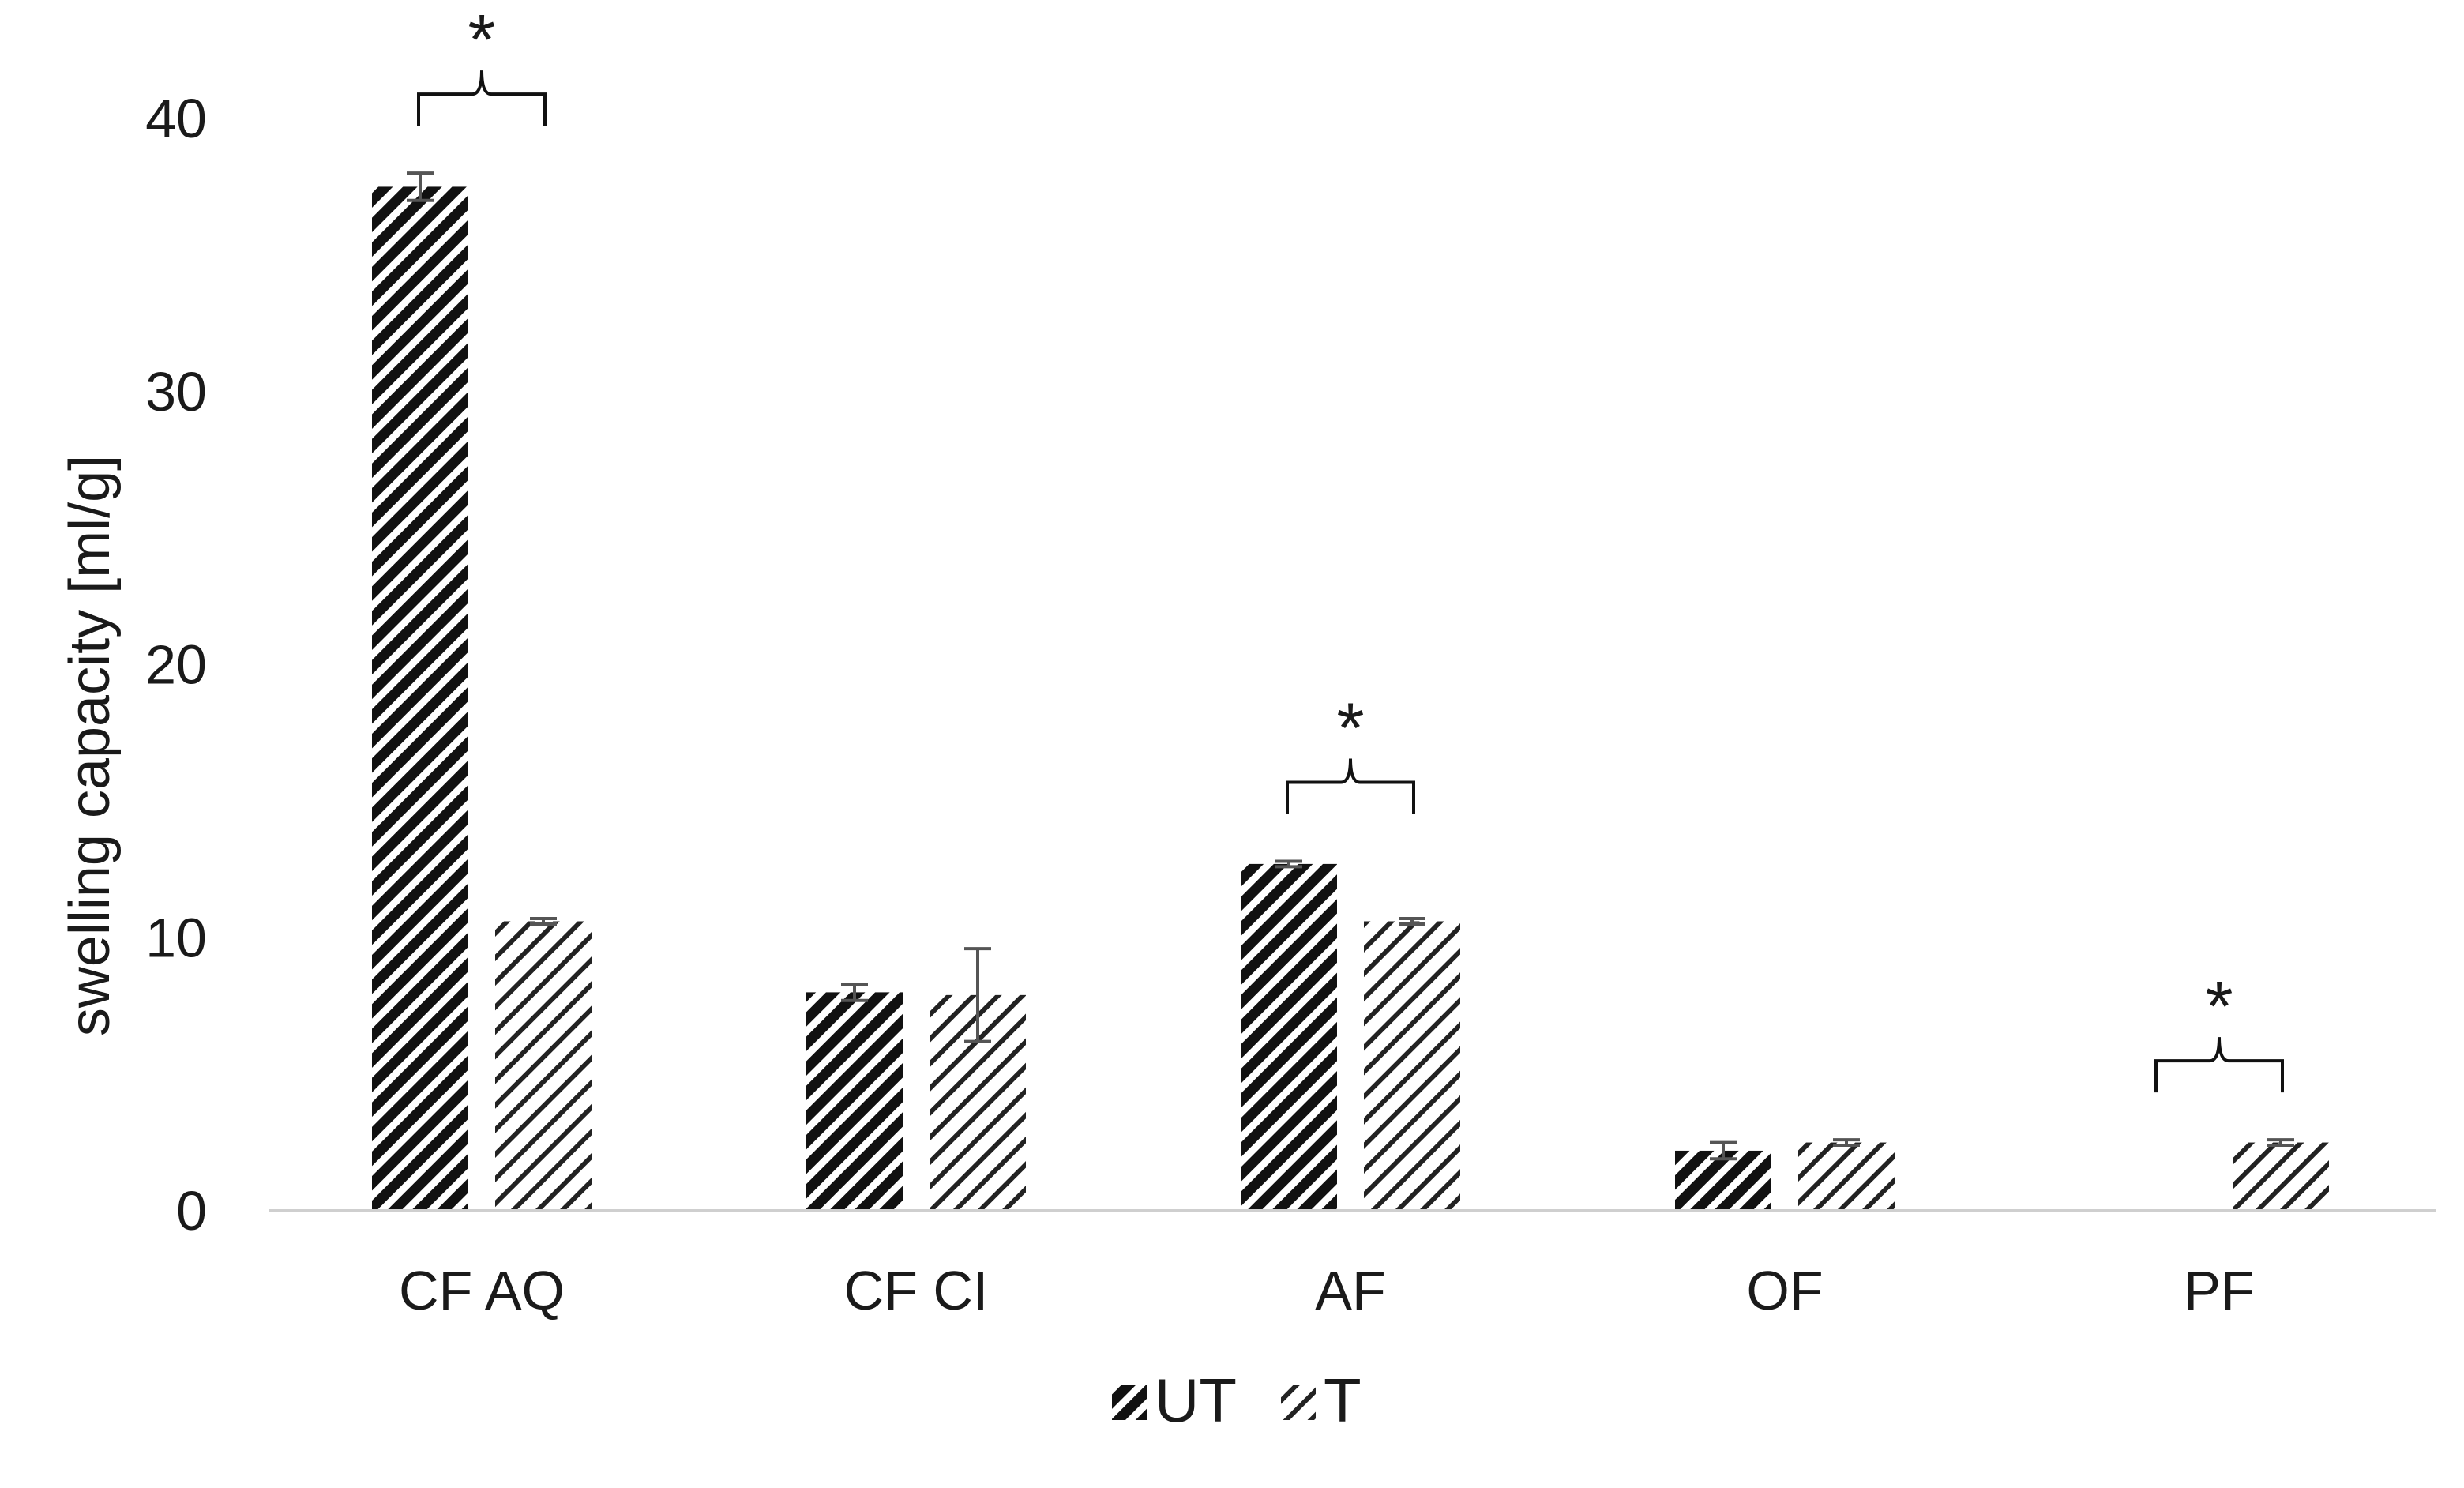 The image size is (2464, 1488). I want to click on y-tick-label: 10, so click(176, 937).